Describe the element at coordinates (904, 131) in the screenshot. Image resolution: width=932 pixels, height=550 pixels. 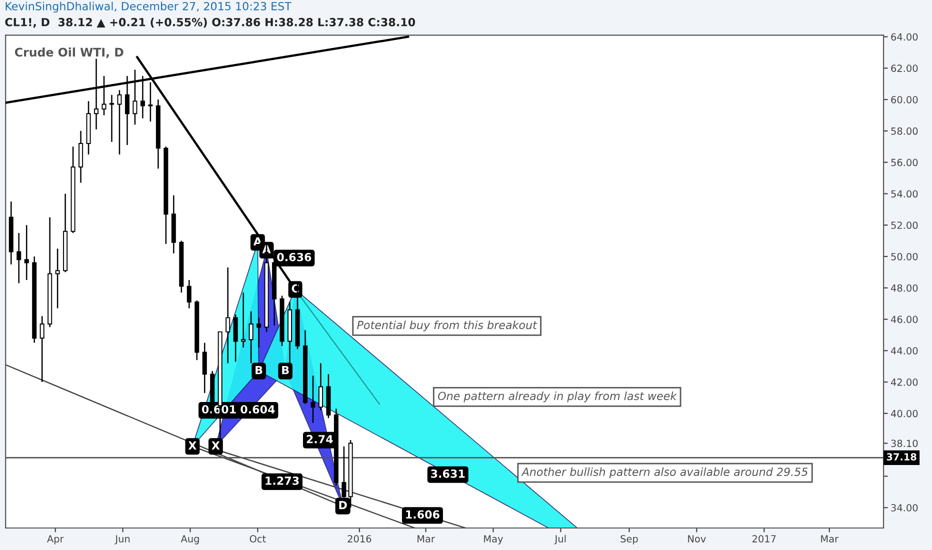
I see `y-tick-label: 58.00` at that location.